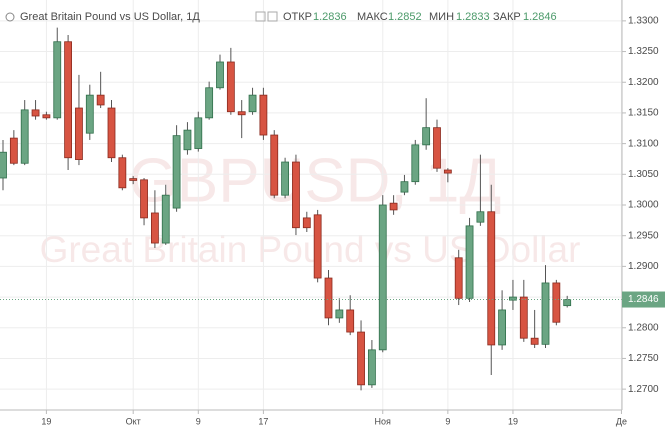  I want to click on y-tick-label: 1.2950, so click(643, 235).